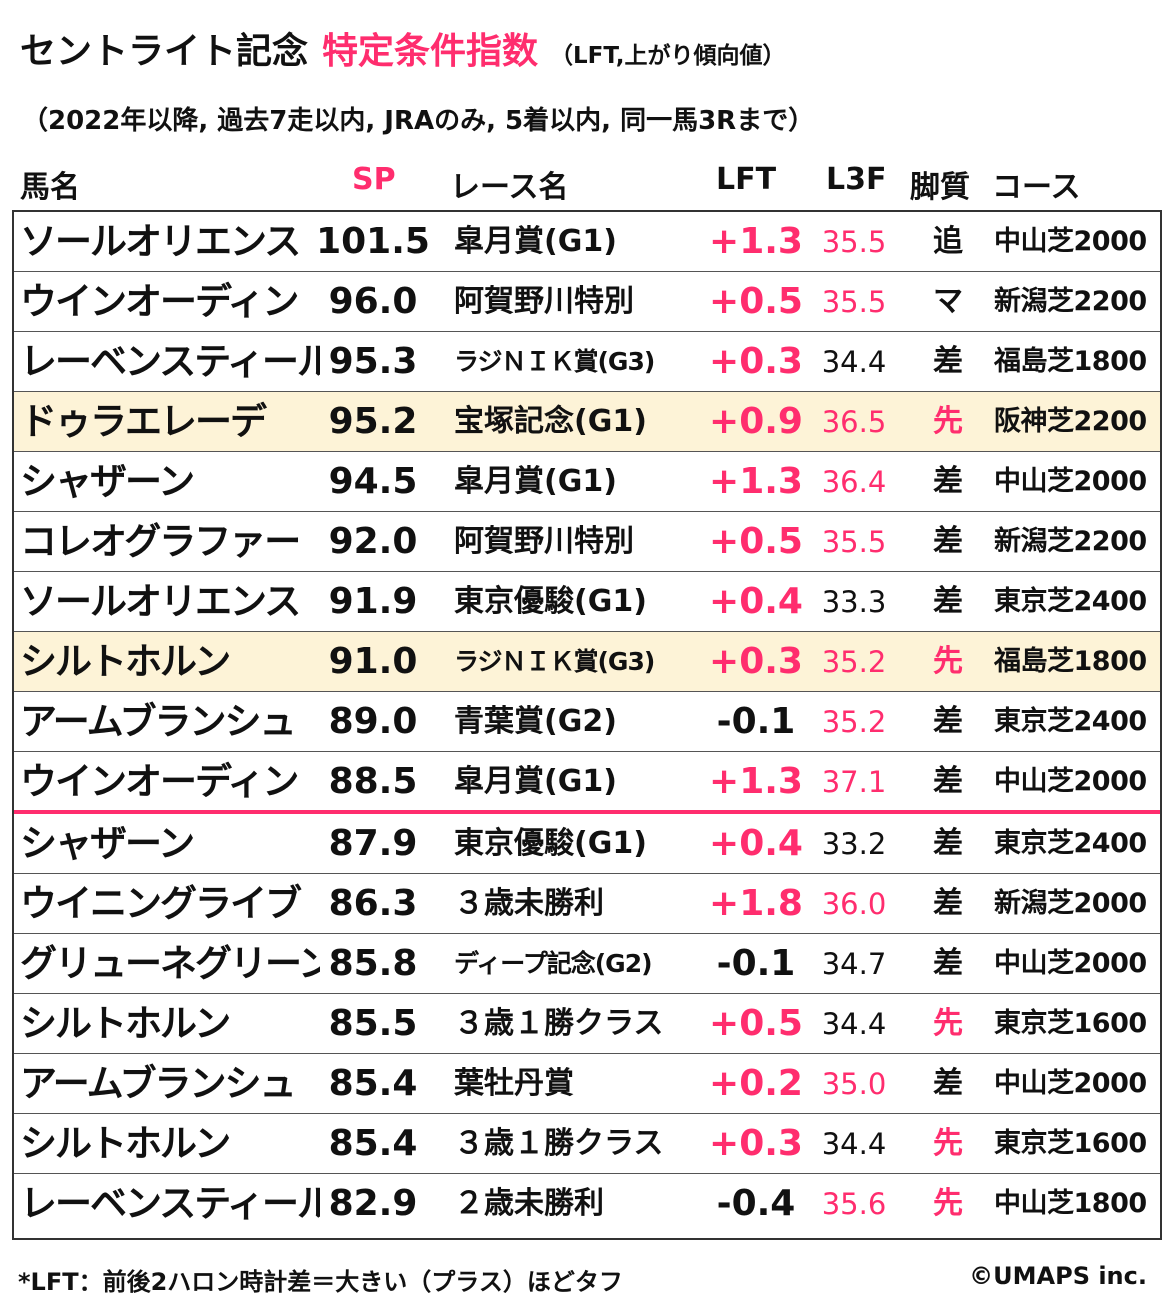 This screenshot has width=1173, height=1311. Describe the element at coordinates (554, 661) in the screenshot. I see `race-name: ラジＮＩＫ賞(G3)` at that location.